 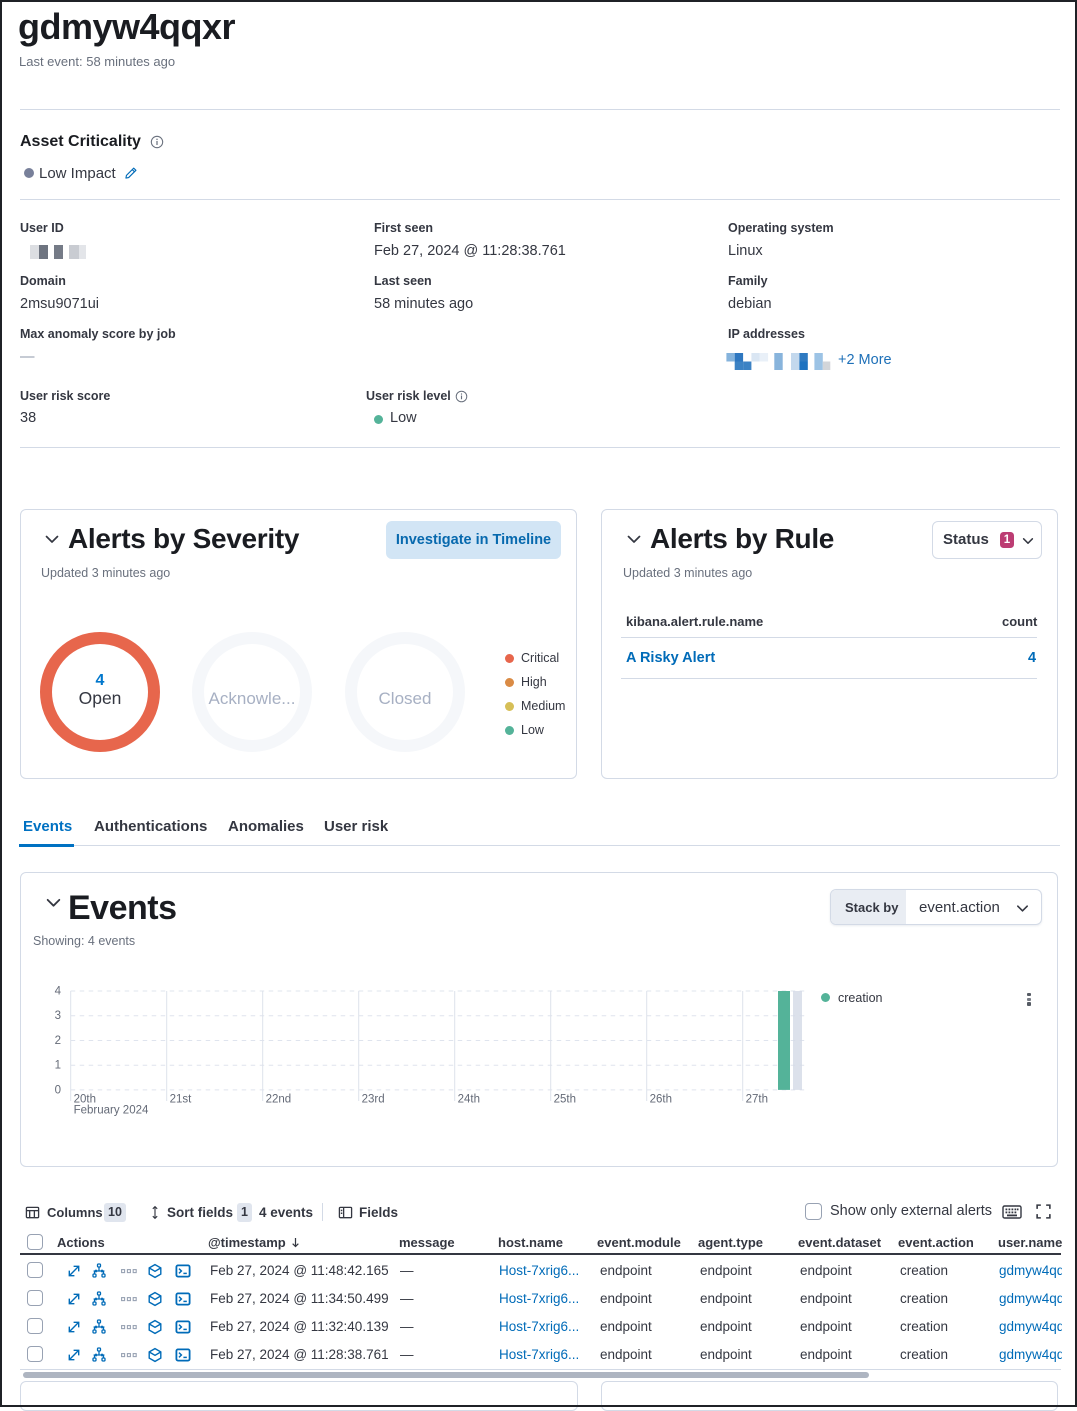 What do you see at coordinates (58, 1066) in the screenshot?
I see `svg-text: 1` at bounding box center [58, 1066].